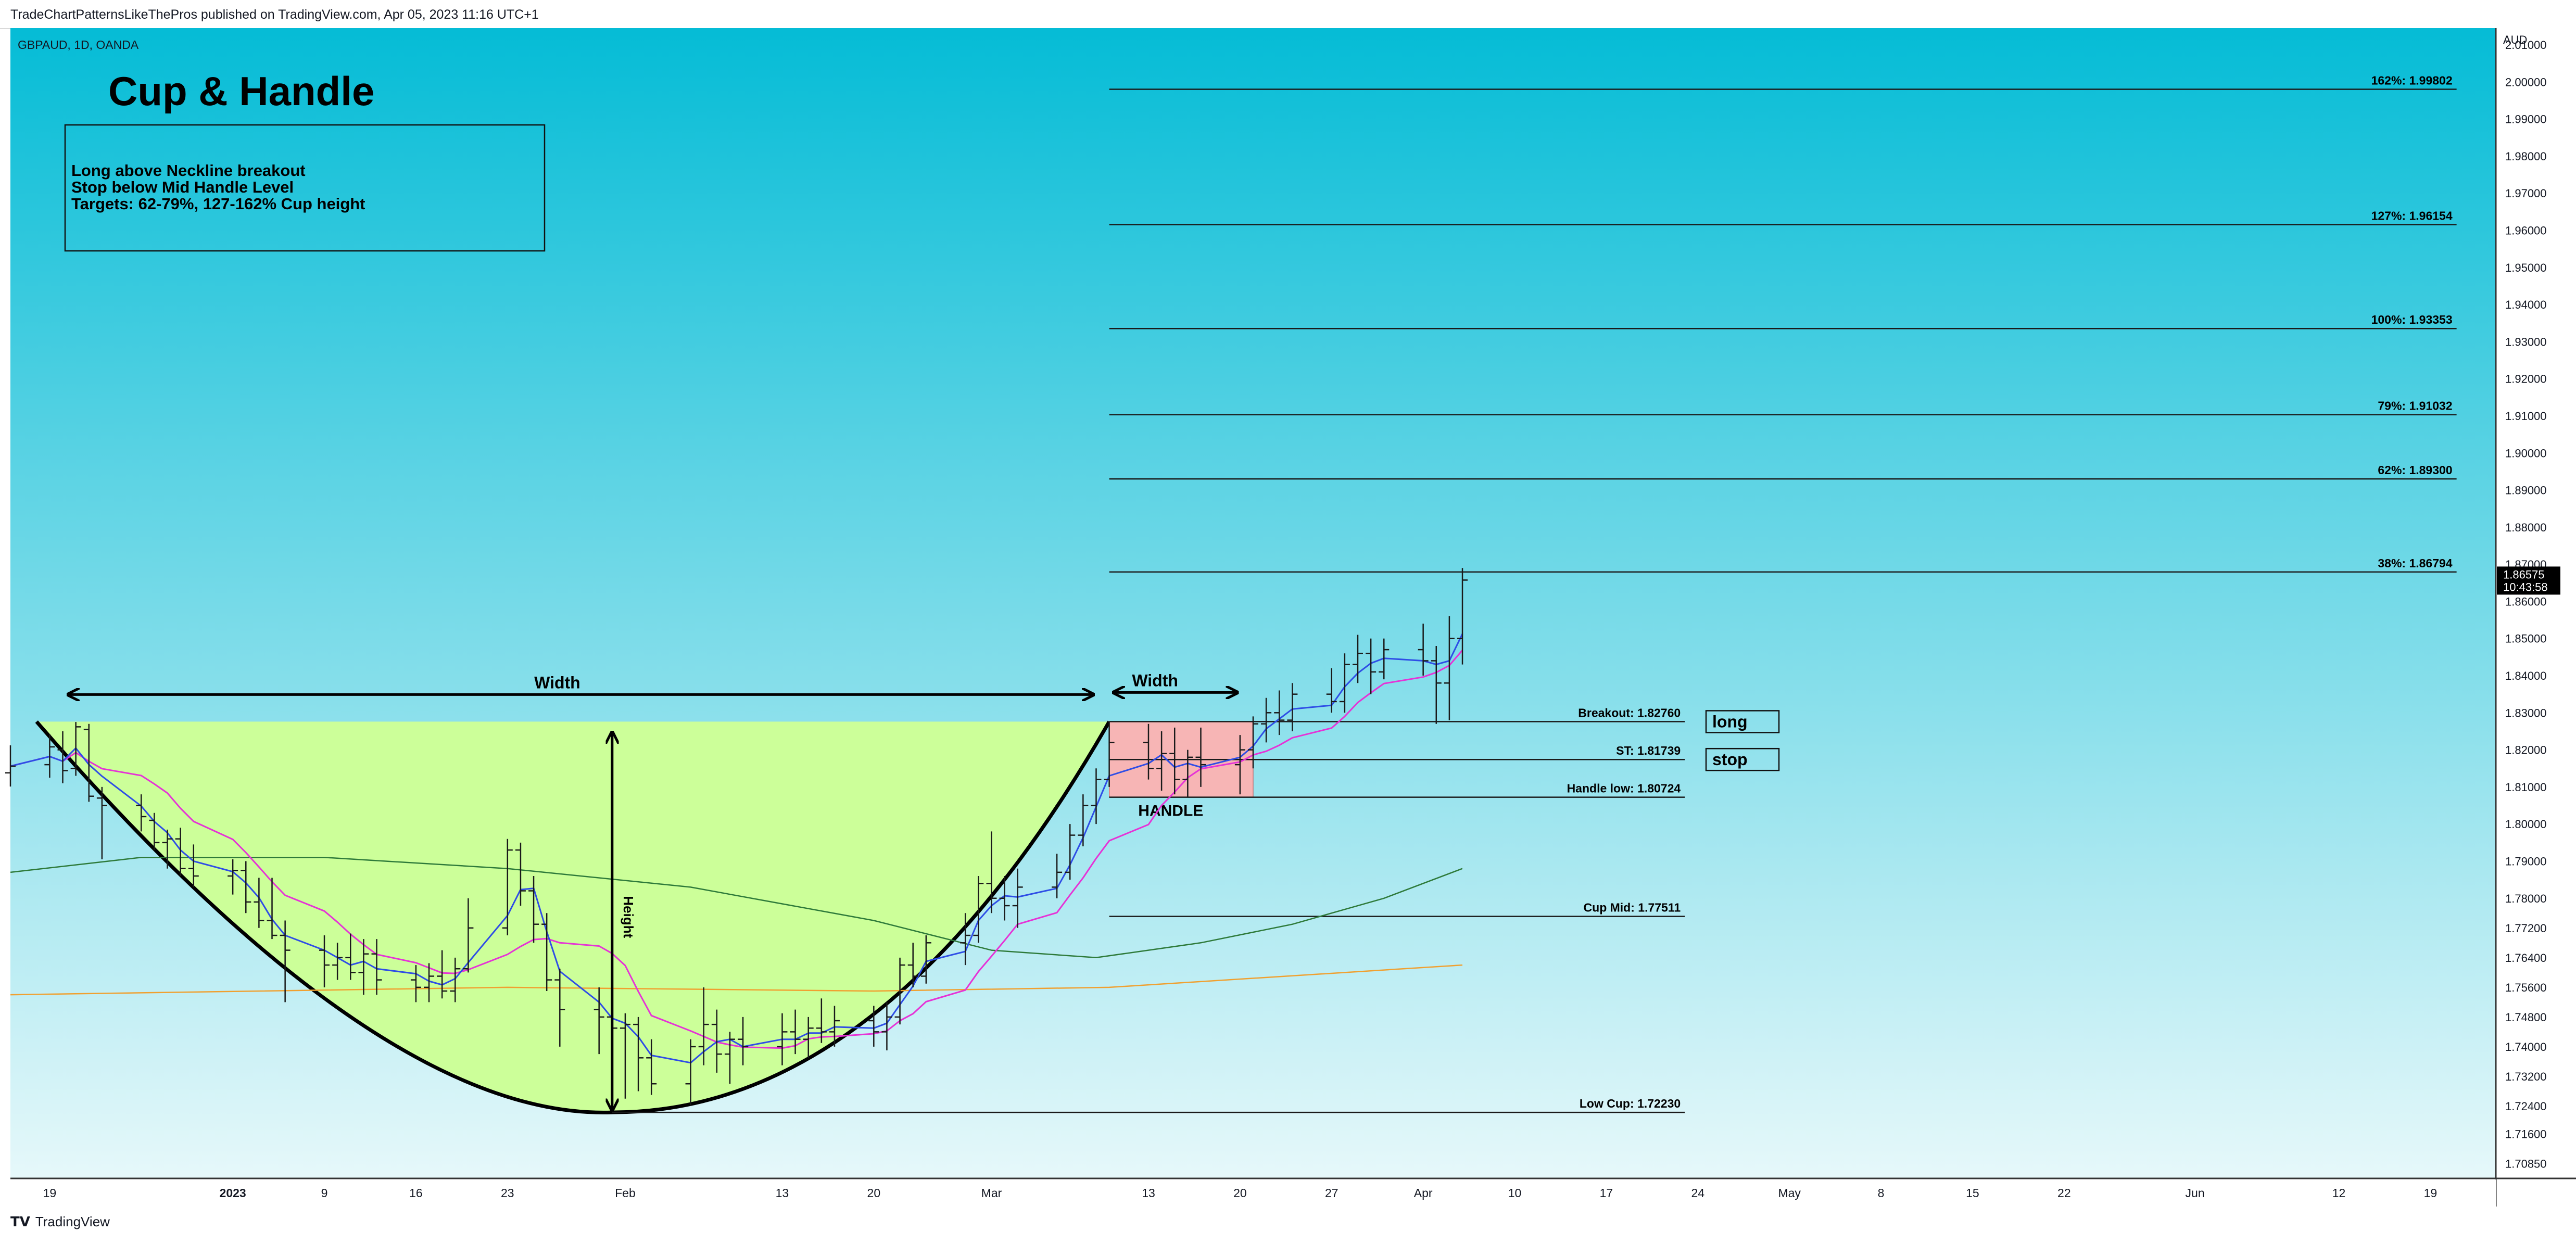 The height and width of the screenshot is (1244, 2576). What do you see at coordinates (2526, 119) in the screenshot?
I see `price-tick-label: 1.99000` at bounding box center [2526, 119].